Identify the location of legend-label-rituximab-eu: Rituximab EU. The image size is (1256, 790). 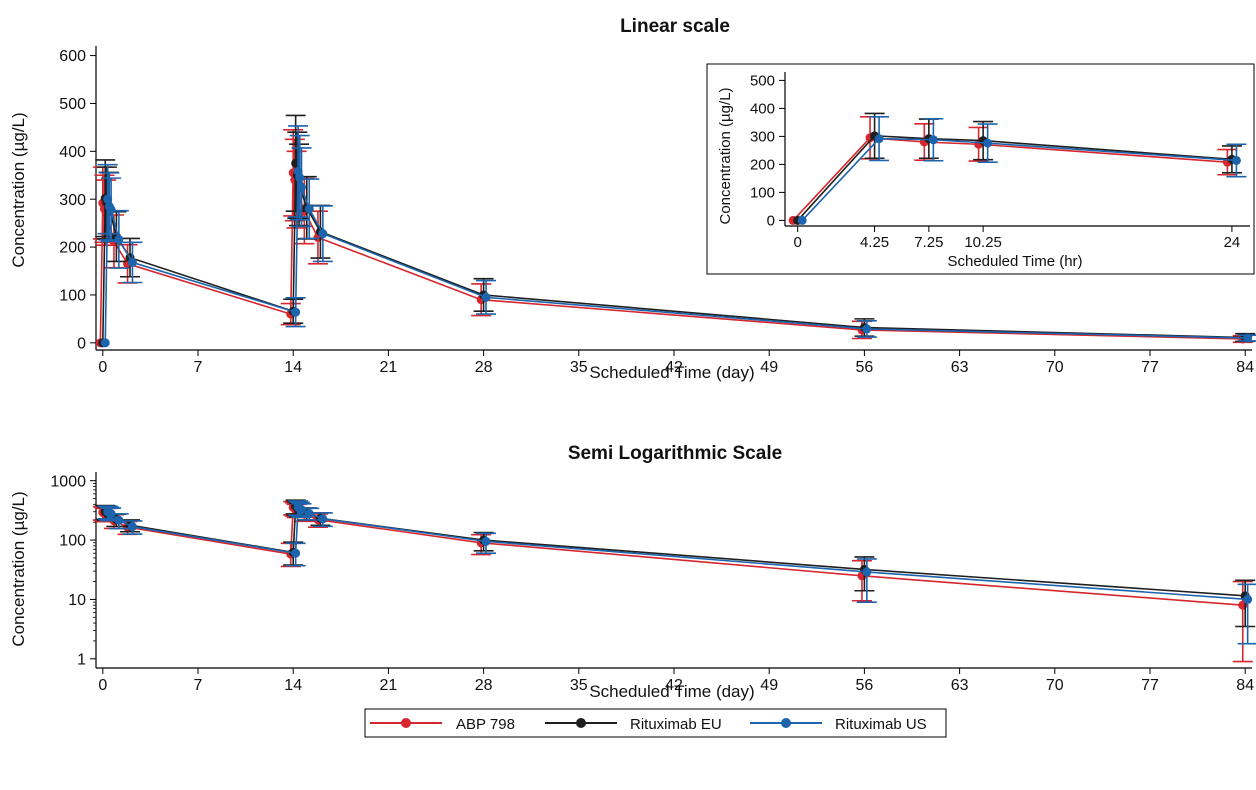
(676, 724).